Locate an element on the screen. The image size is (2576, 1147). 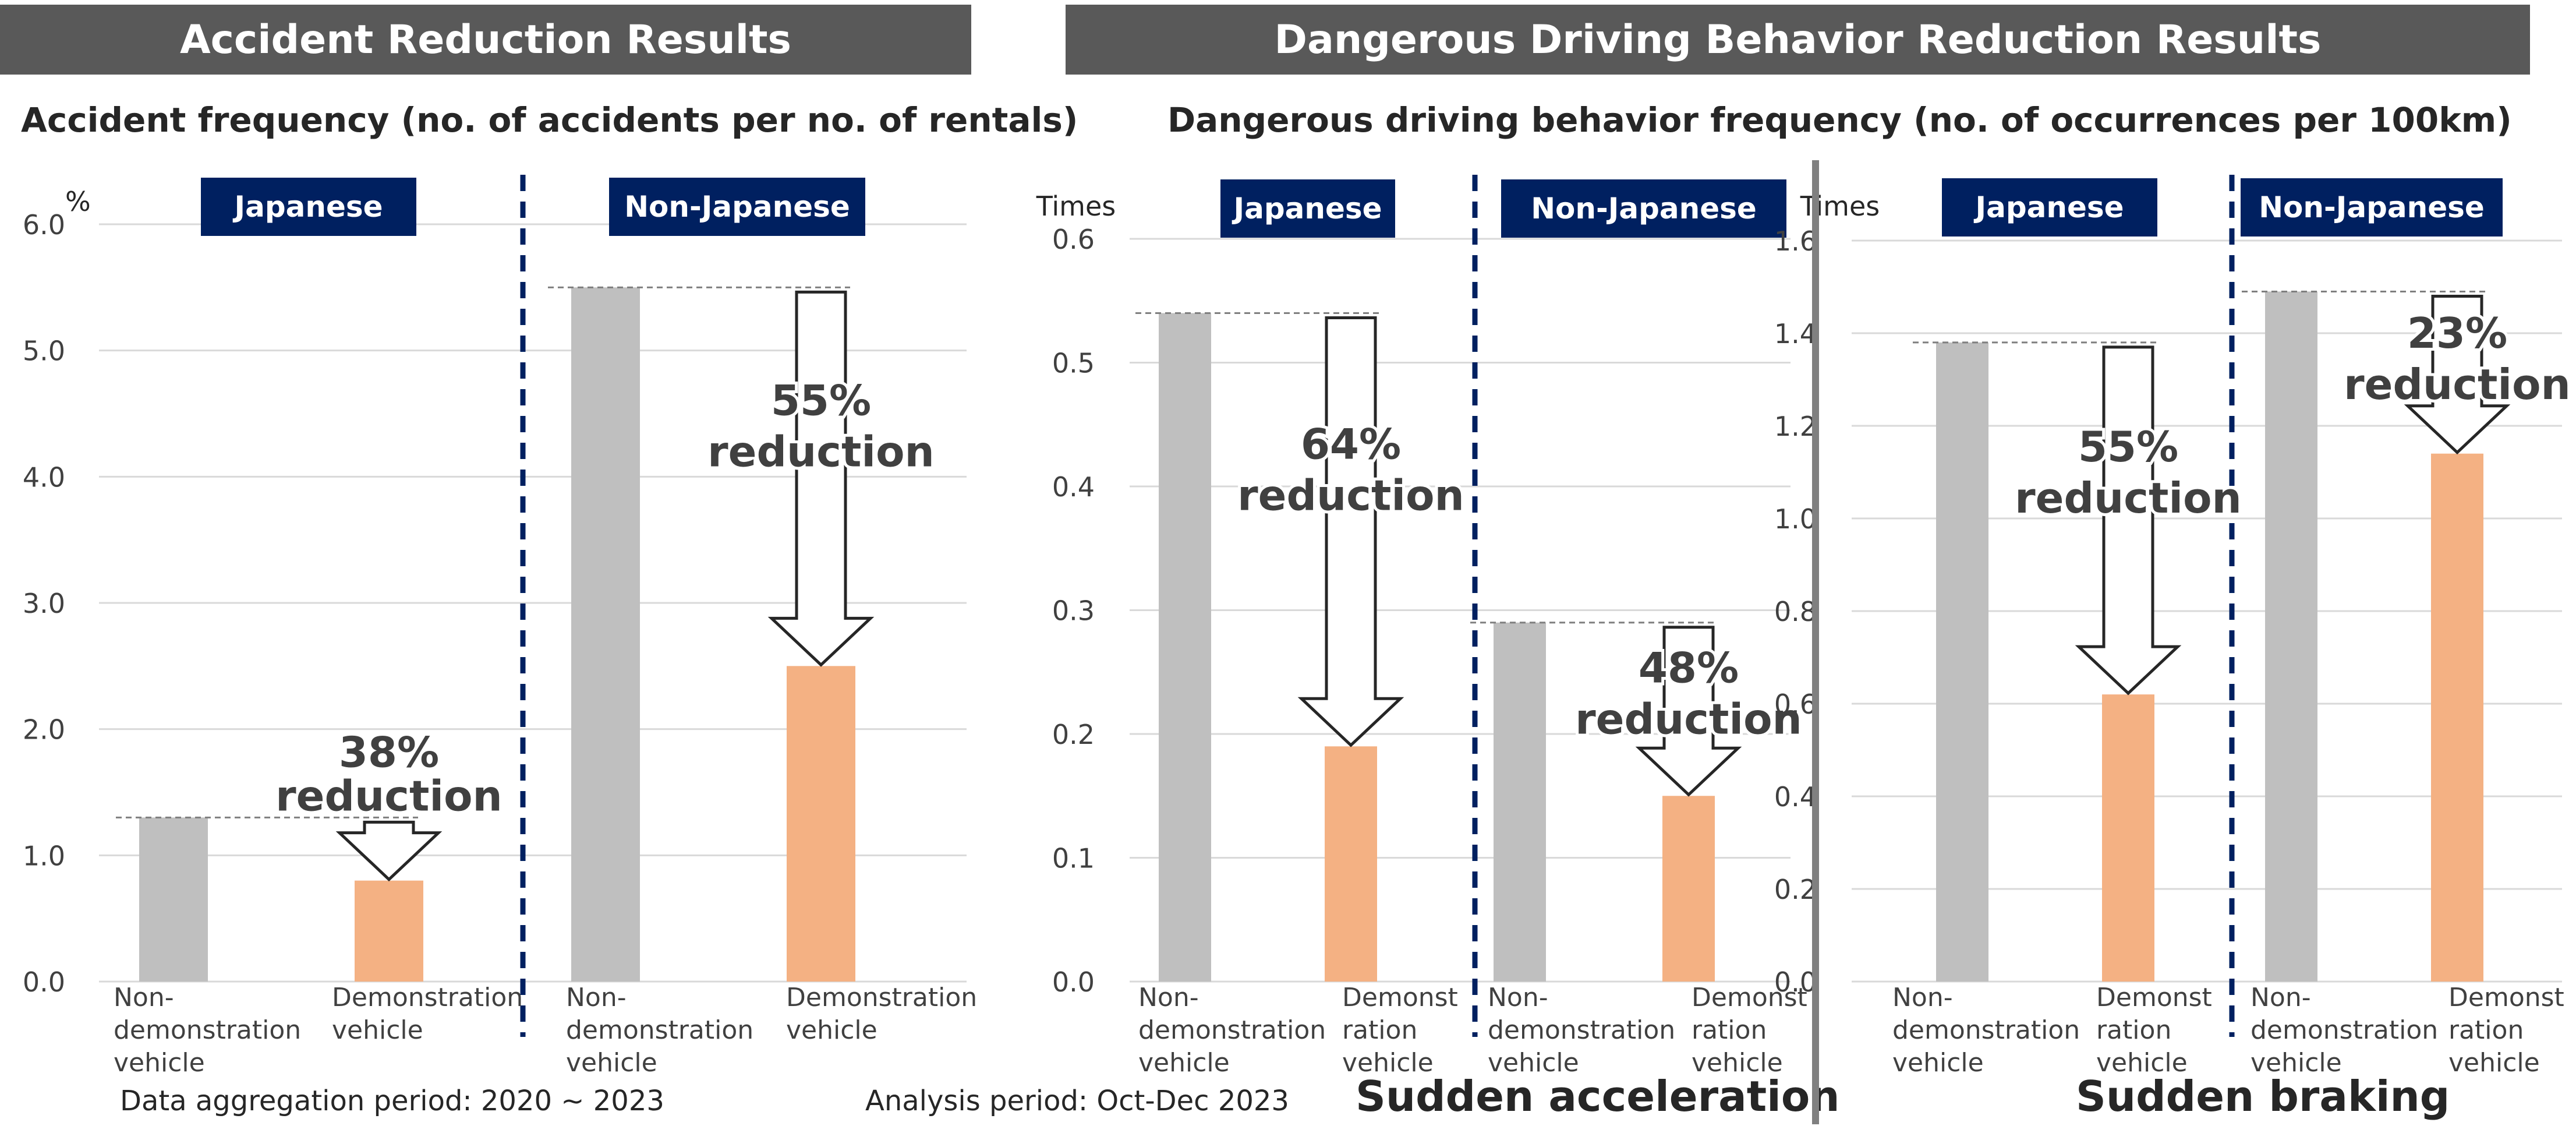
y-tick-label: 5.0 is located at coordinates (44, 351).